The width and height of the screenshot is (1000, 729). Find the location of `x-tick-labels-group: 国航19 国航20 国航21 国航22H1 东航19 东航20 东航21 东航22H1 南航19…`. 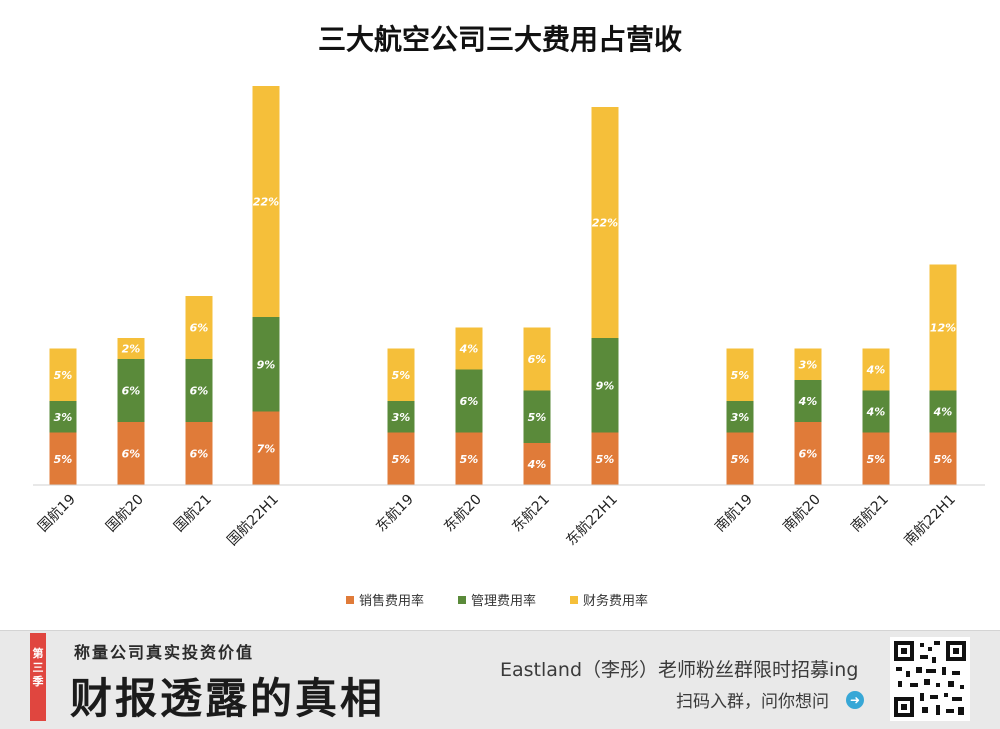

x-tick-labels-group: 国航19 国航20 国航21 国航22H1 东航19 东航20 东航21 东航22H1 南航19… is located at coordinates (497, 520).